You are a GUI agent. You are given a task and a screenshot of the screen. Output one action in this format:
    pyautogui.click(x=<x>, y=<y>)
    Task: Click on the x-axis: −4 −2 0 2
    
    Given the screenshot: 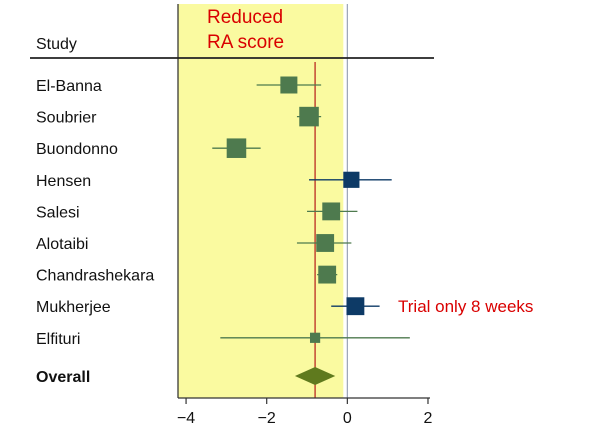 What is the action you would take?
    pyautogui.click(x=305, y=412)
    